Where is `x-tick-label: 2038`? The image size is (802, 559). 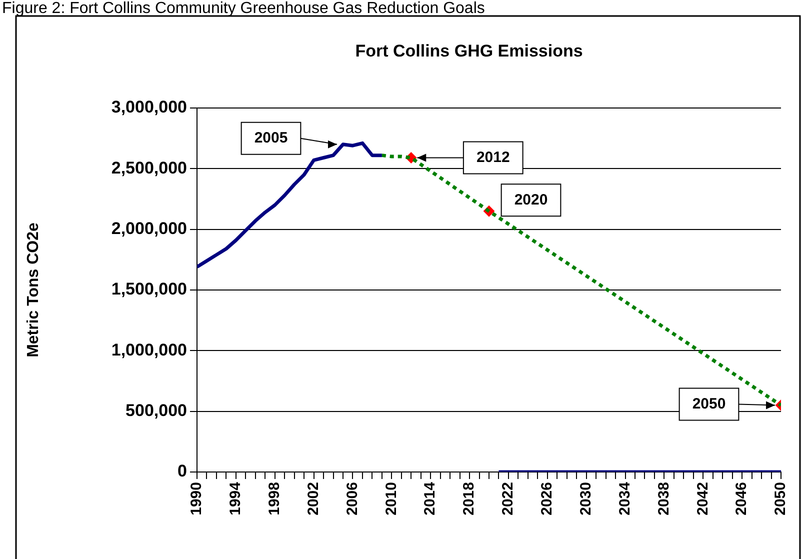
x-tick-label: 2038 is located at coordinates (663, 499).